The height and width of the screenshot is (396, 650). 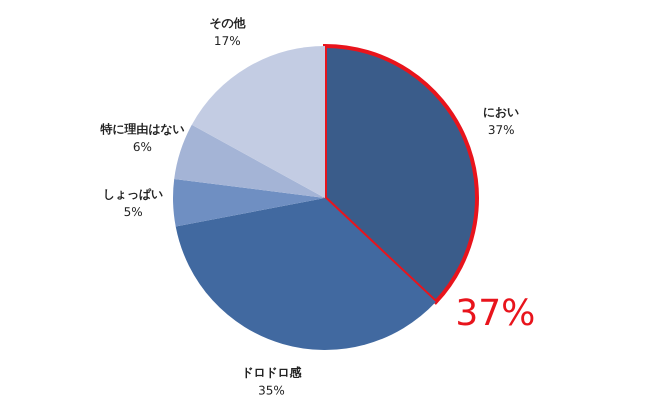 I want to click on data-label: 17%, so click(x=227, y=41).